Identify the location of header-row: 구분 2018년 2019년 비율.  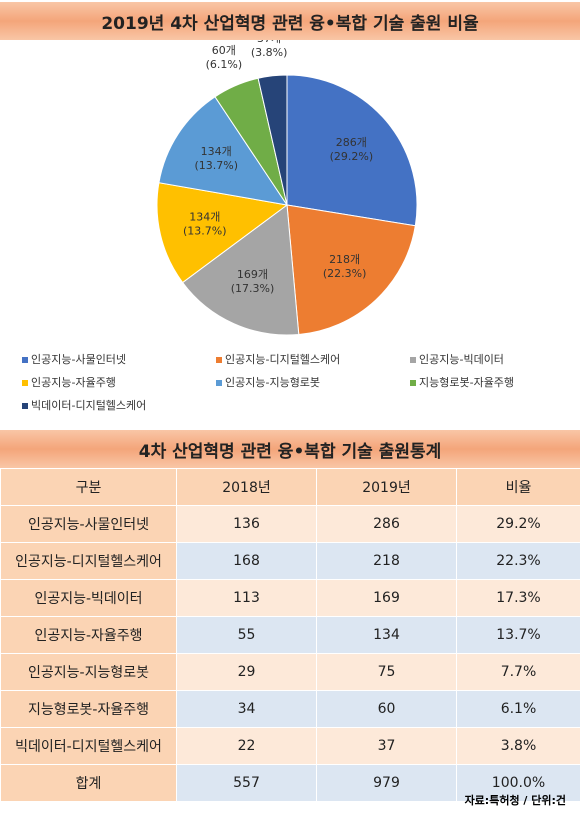
(290, 487).